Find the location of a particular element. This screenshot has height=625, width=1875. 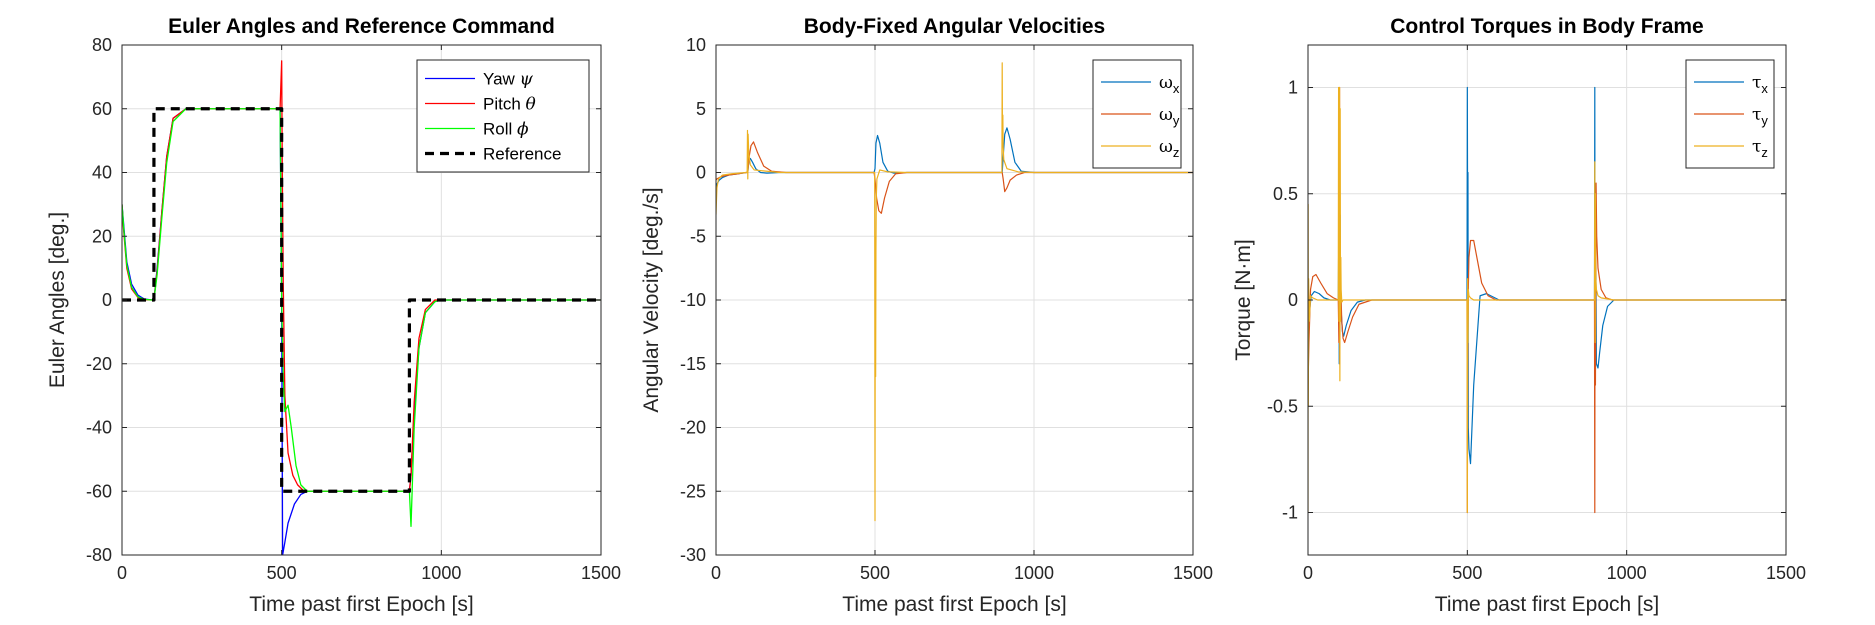

y-tick-label: 1 is located at coordinates (1293, 88).